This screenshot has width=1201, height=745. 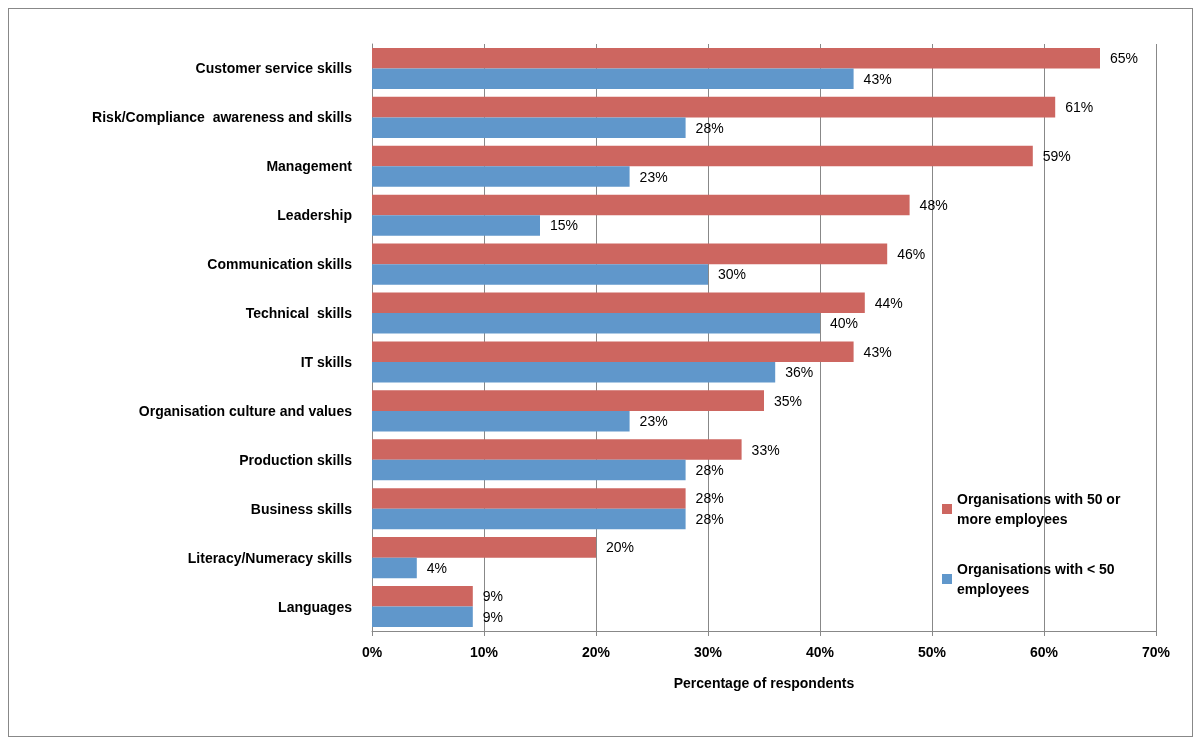 I want to click on y-tick-label: Customer service skills, so click(x=274, y=68).